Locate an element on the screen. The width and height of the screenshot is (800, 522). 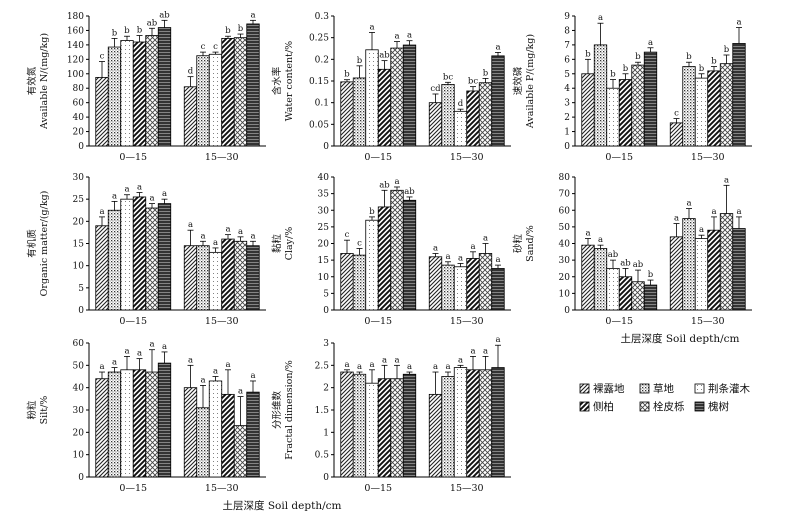
x-axis-title-right: 土层深度 Soil depth/cm is located at coordinates (680, 338).